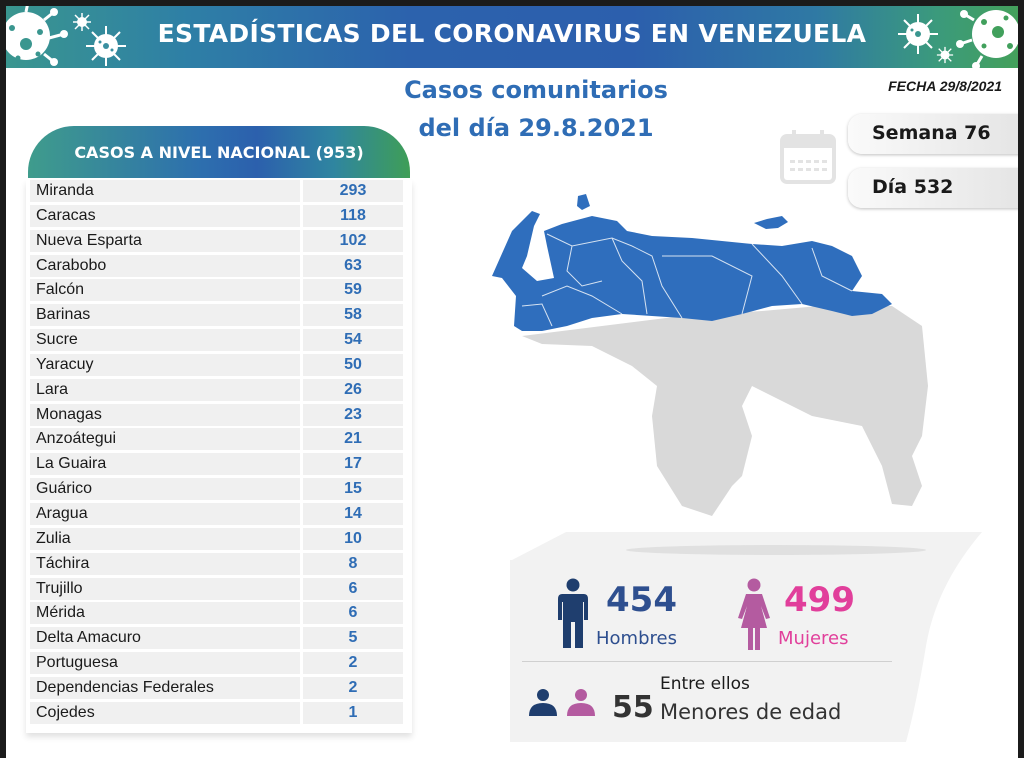  What do you see at coordinates (165, 588) in the screenshot?
I see `state-name: Trujillo` at bounding box center [165, 588].